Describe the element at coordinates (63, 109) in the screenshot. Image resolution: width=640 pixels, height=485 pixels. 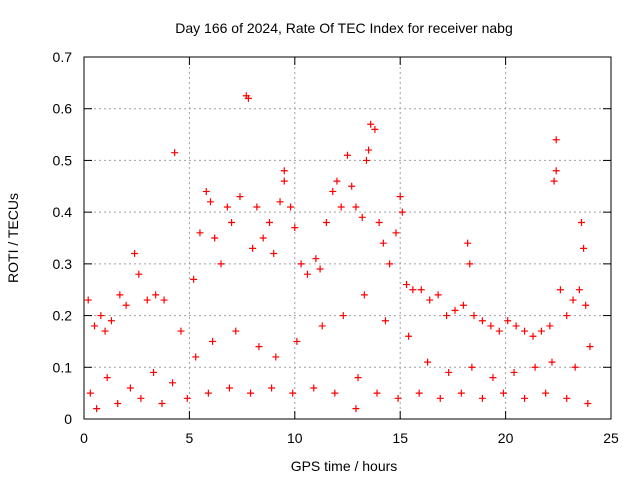
I see `y-tick-label: 0.6` at that location.